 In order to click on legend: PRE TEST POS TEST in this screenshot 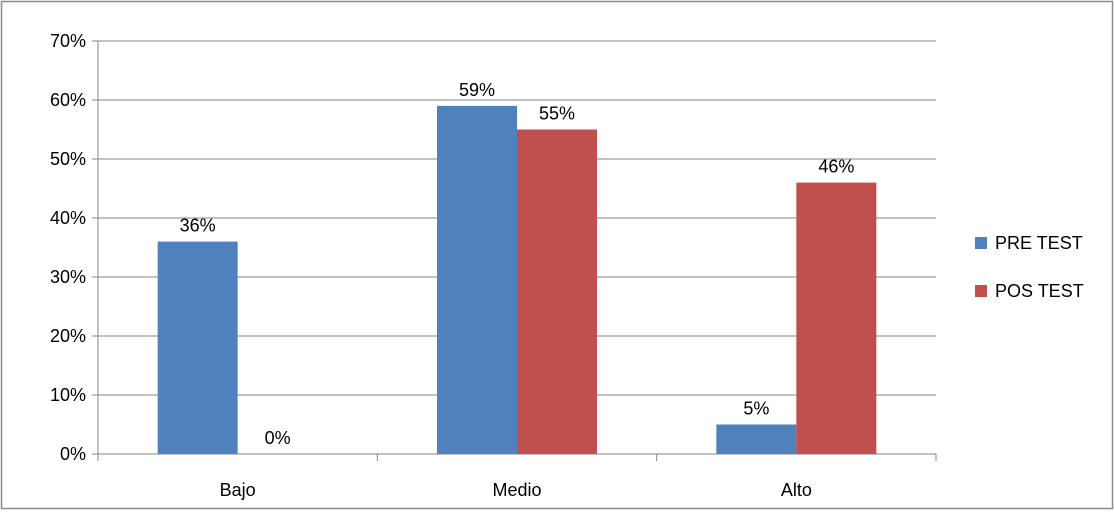, I will do `click(1029, 267)`.